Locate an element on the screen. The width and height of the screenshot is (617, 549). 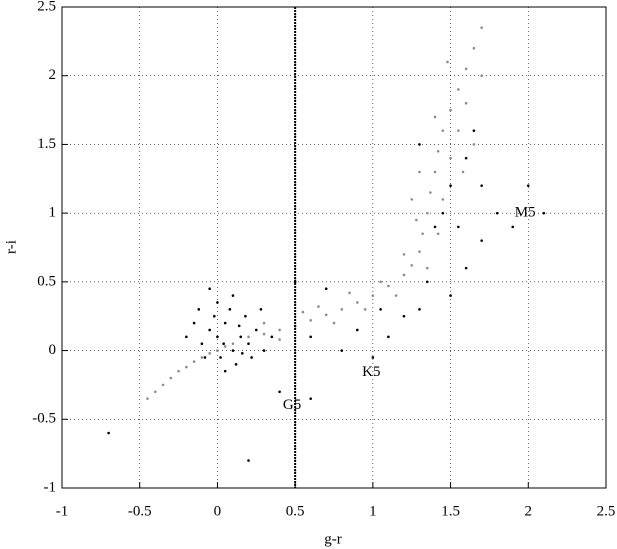
x-axis-label: g-r is located at coordinates (333, 539).